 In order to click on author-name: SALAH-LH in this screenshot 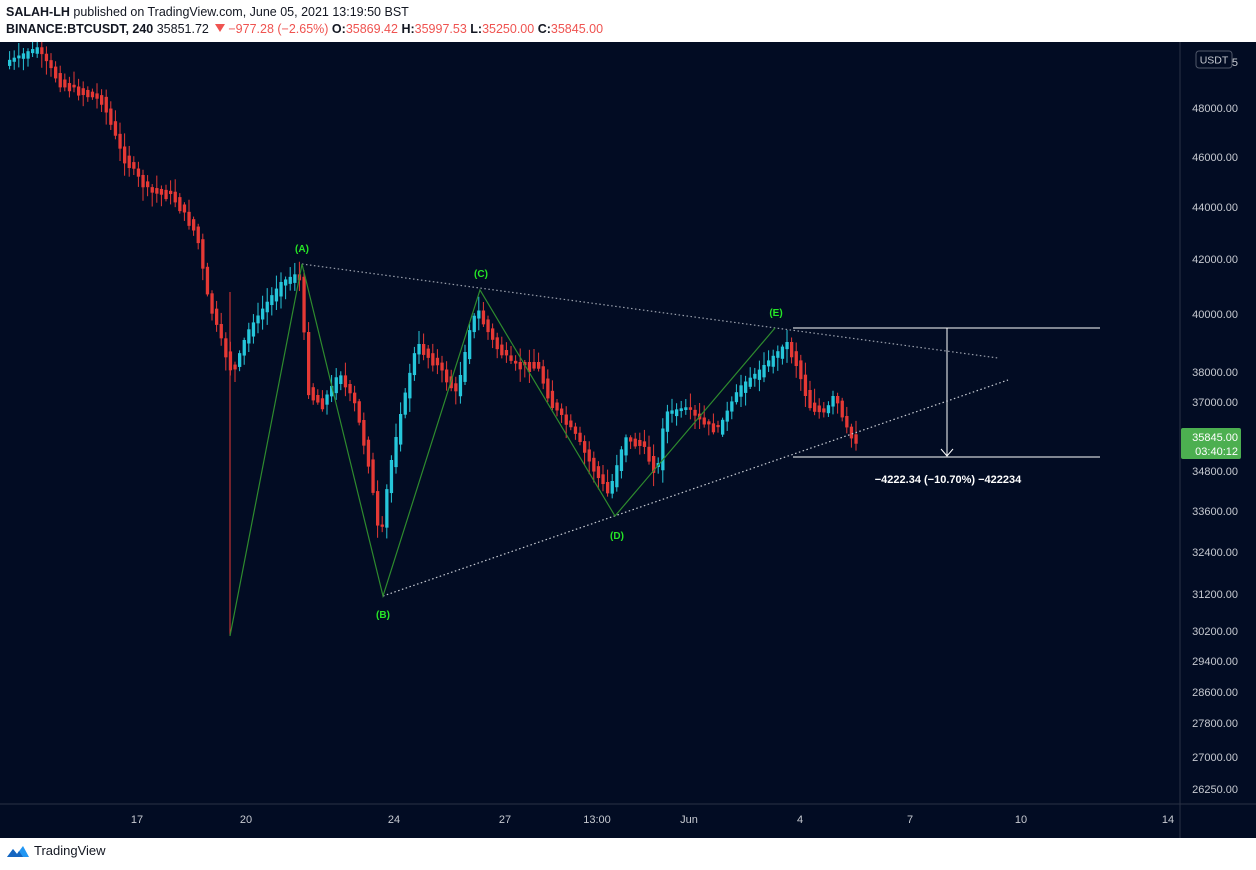, I will do `click(38, 12)`.